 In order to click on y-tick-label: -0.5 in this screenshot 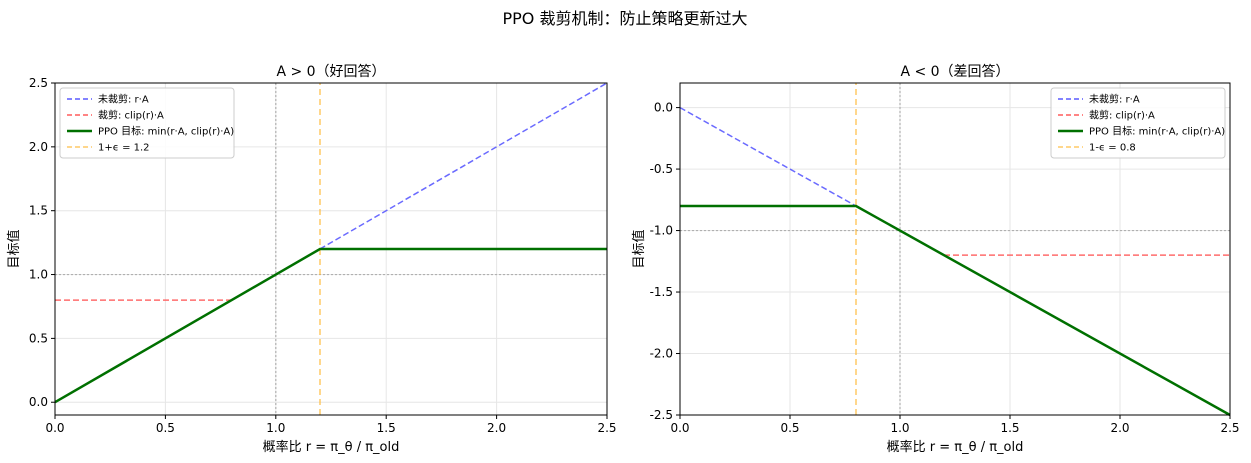, I will do `click(661, 169)`.